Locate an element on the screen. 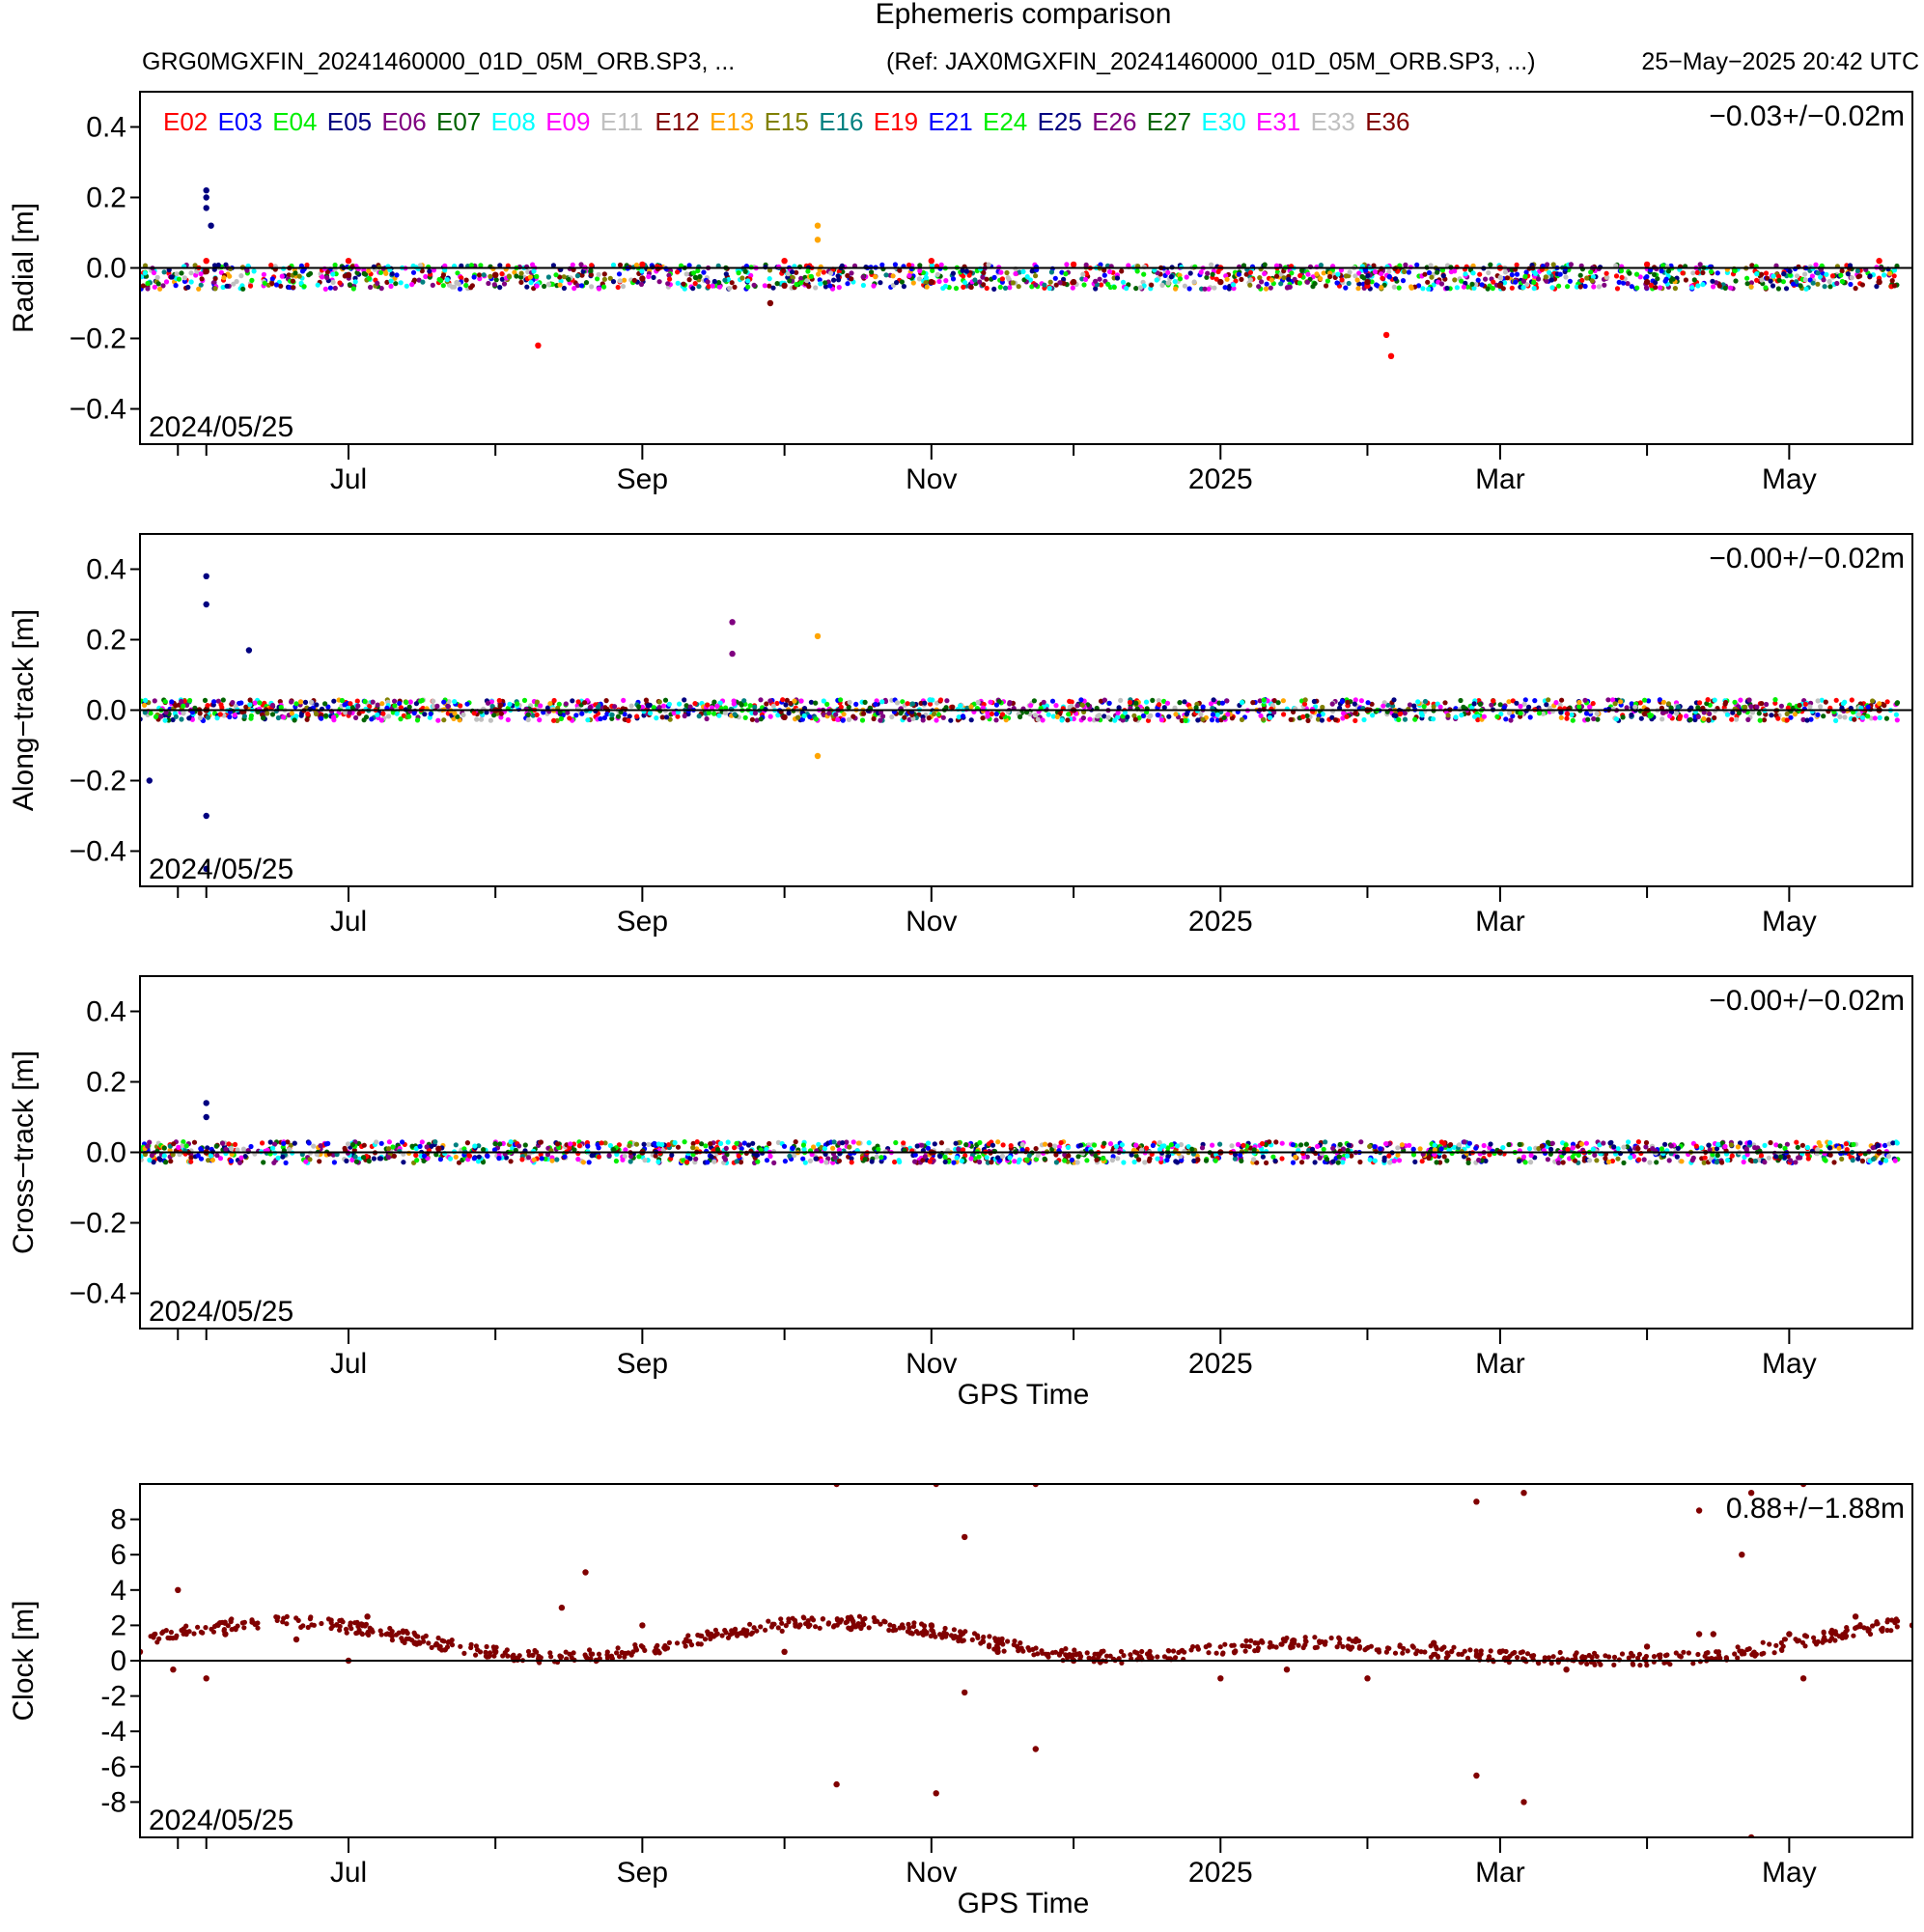 The height and width of the screenshot is (1932, 1924). timestamp: 25−May−2025 20:42 UTC is located at coordinates (1780, 62).